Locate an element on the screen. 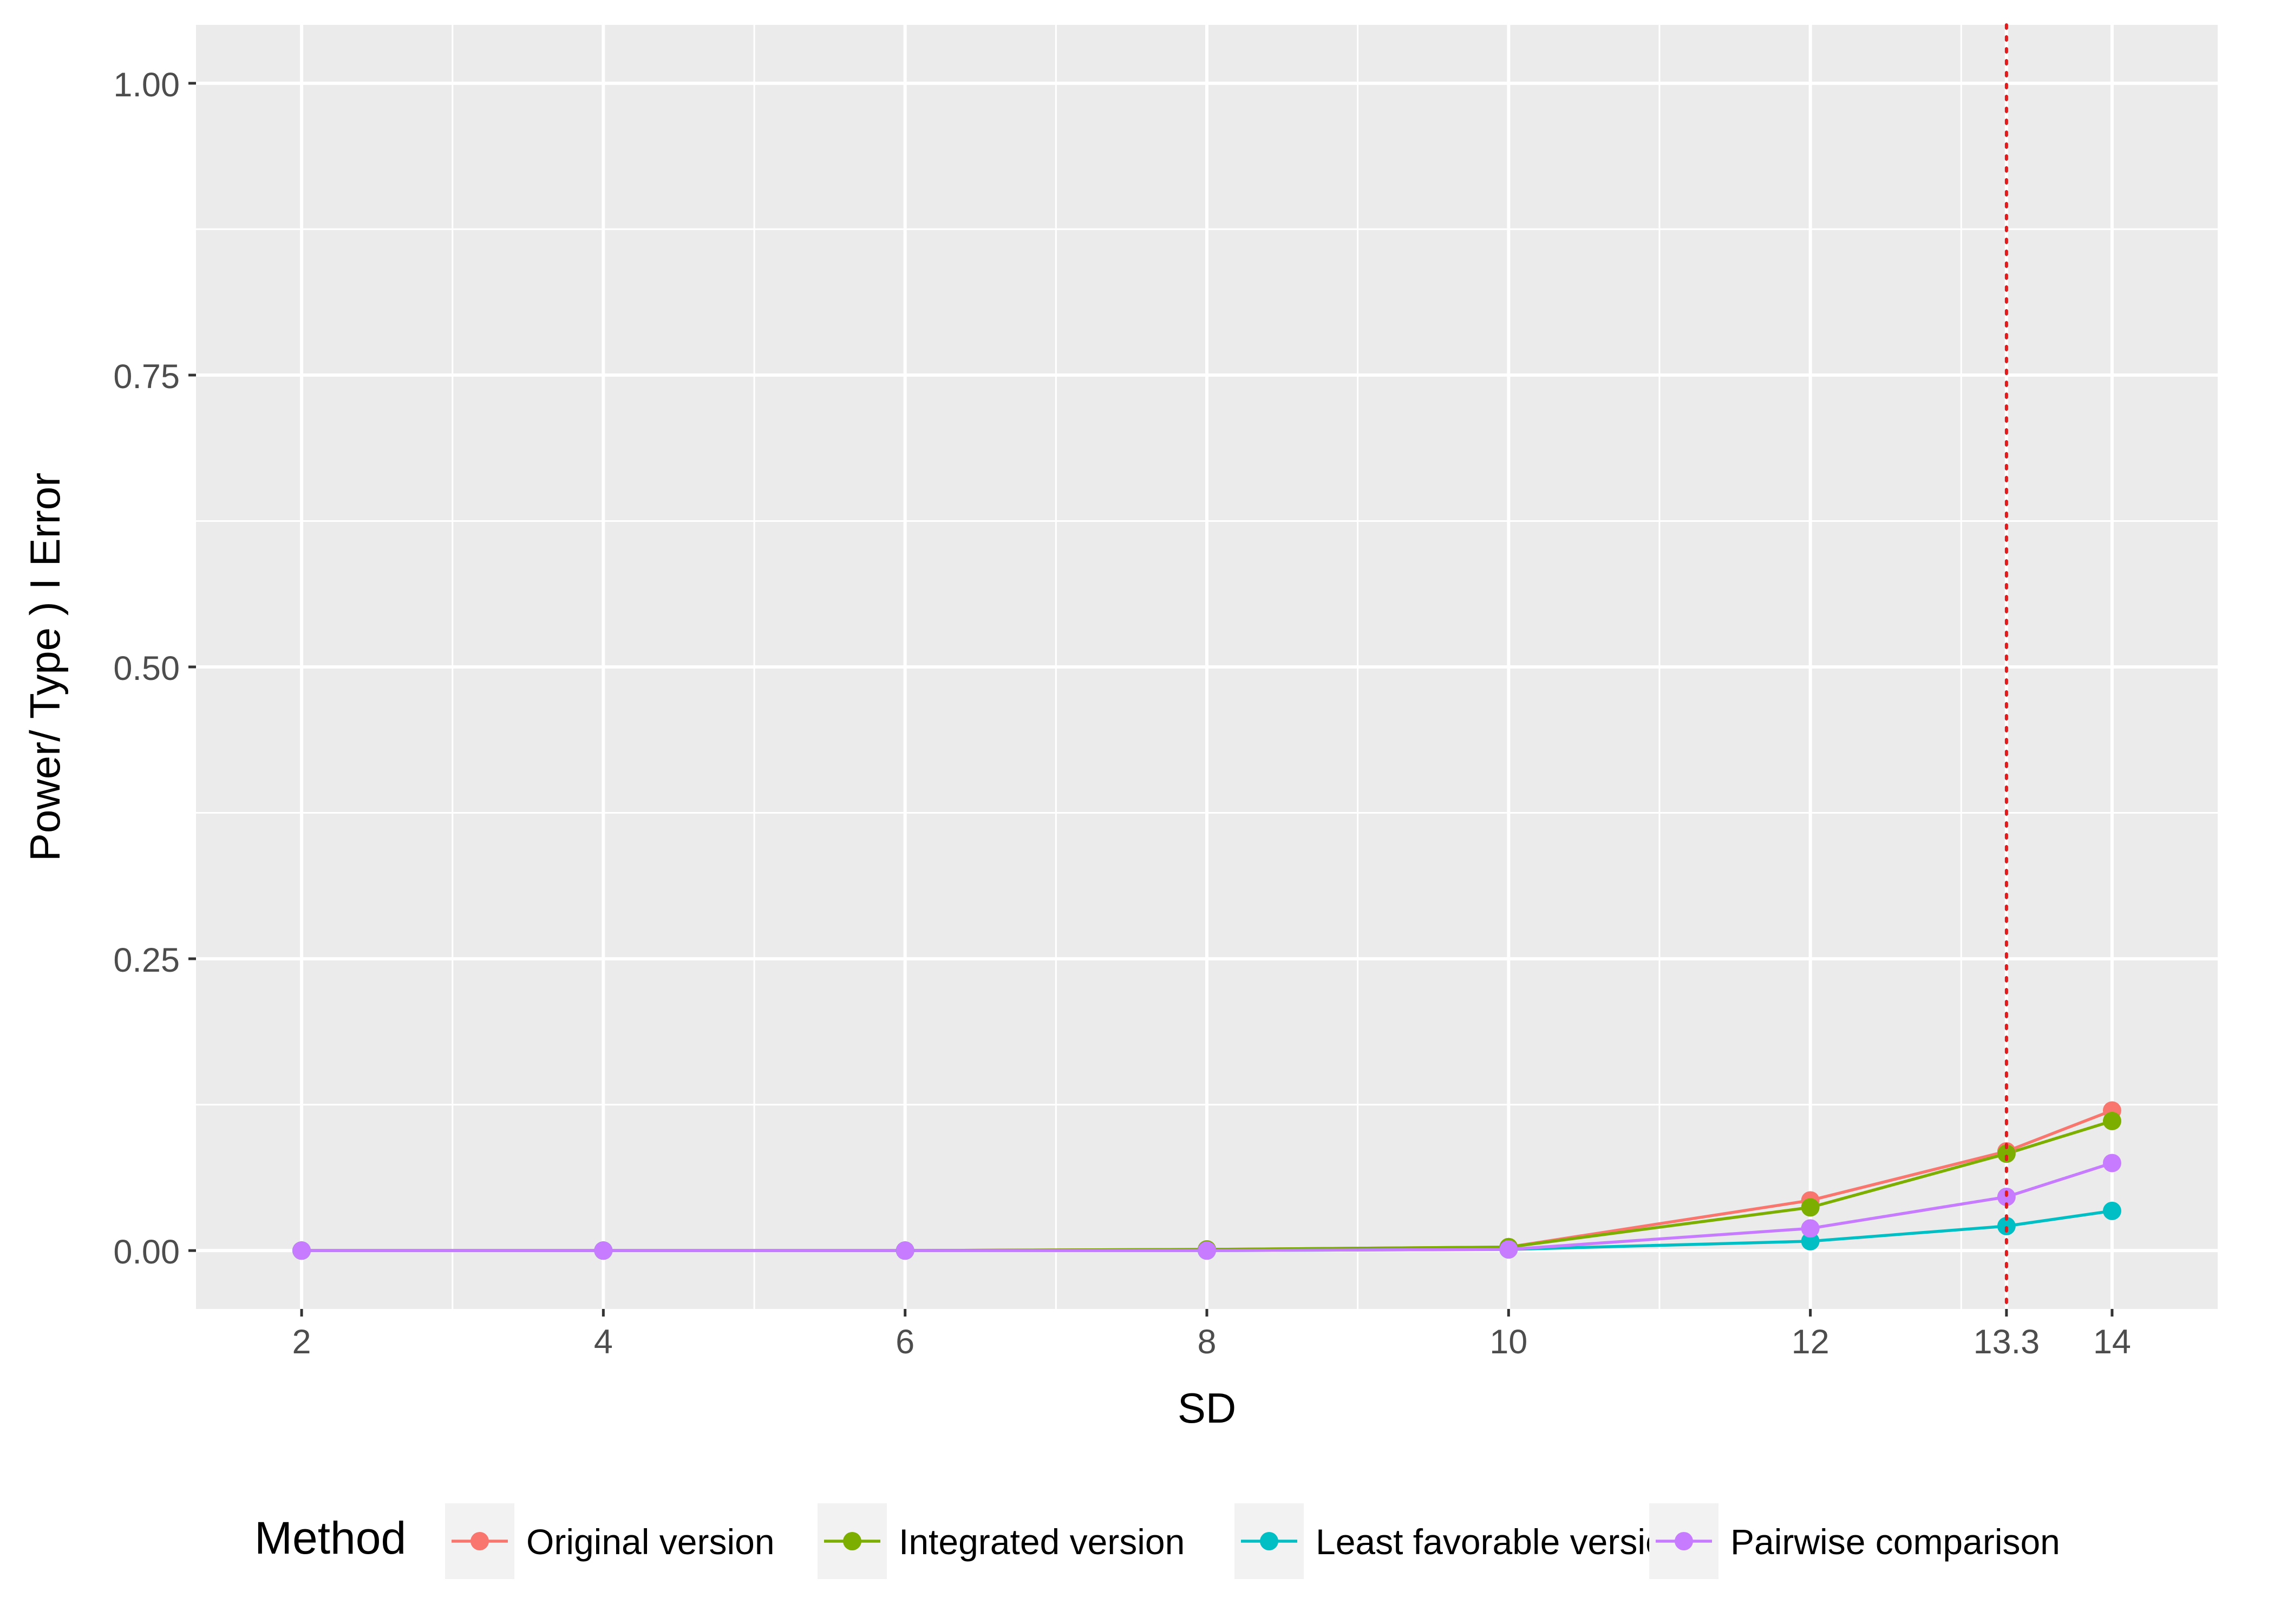  y-axis-ticks: 0.00 0.25 0.50 0.75 1.00 is located at coordinates (155, 668).